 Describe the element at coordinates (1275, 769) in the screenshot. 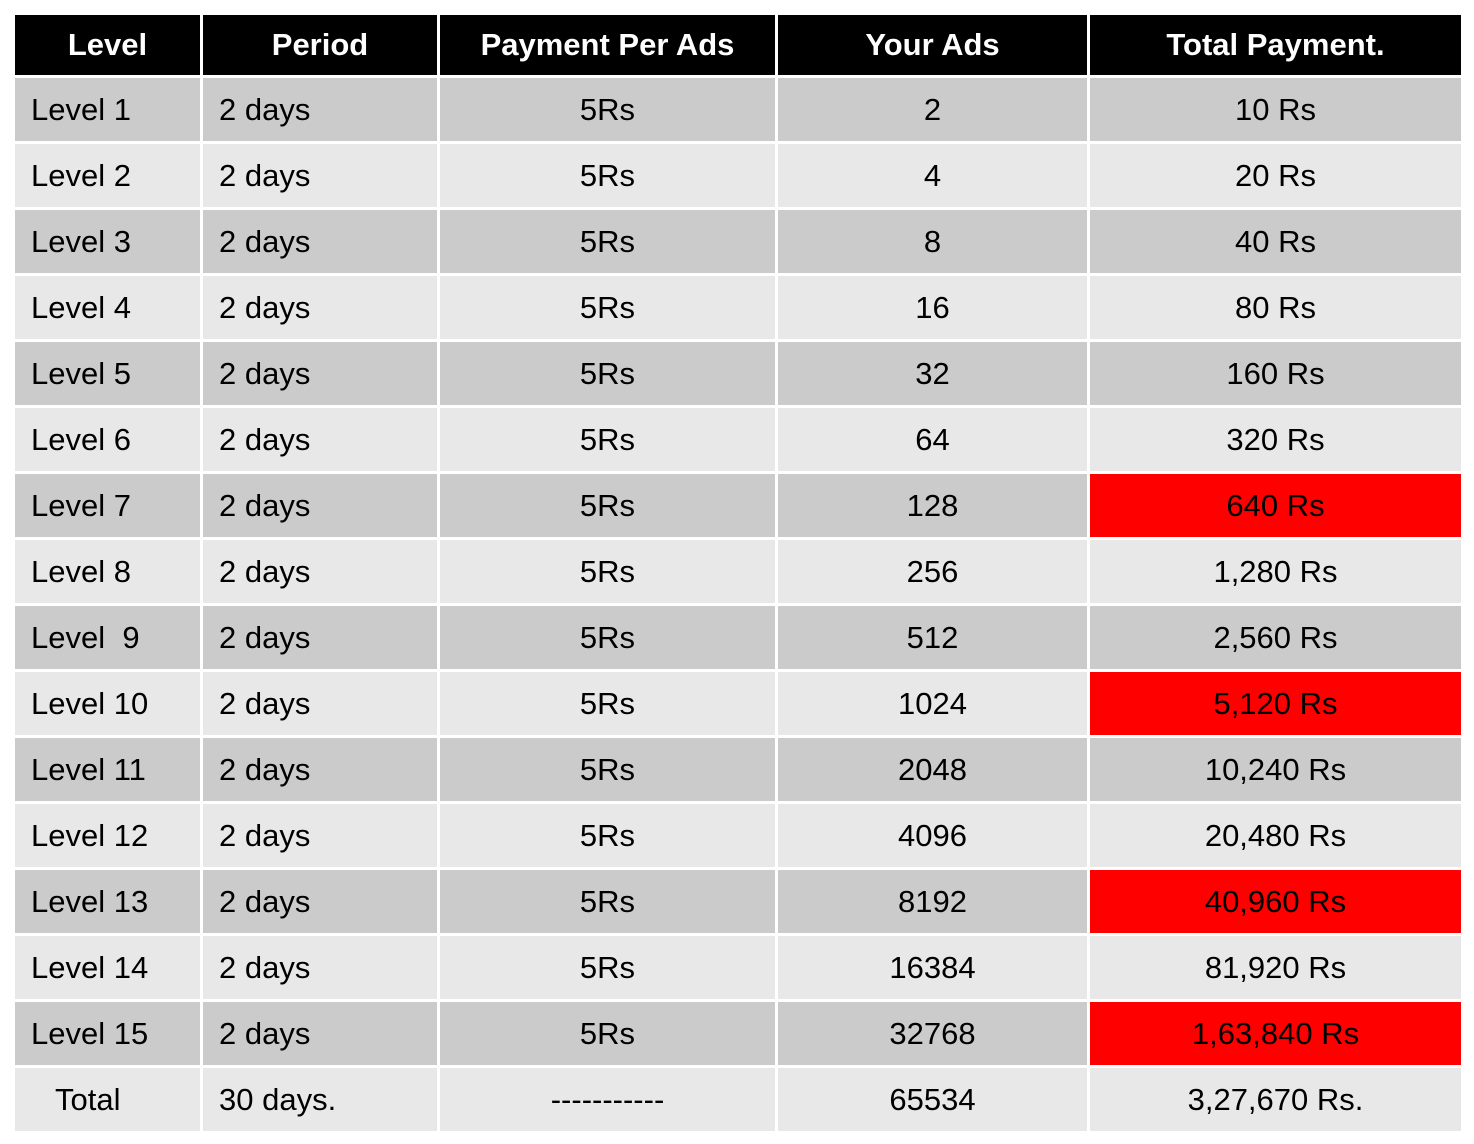

I see `total-payment-cell: 10,240 Rs` at that location.